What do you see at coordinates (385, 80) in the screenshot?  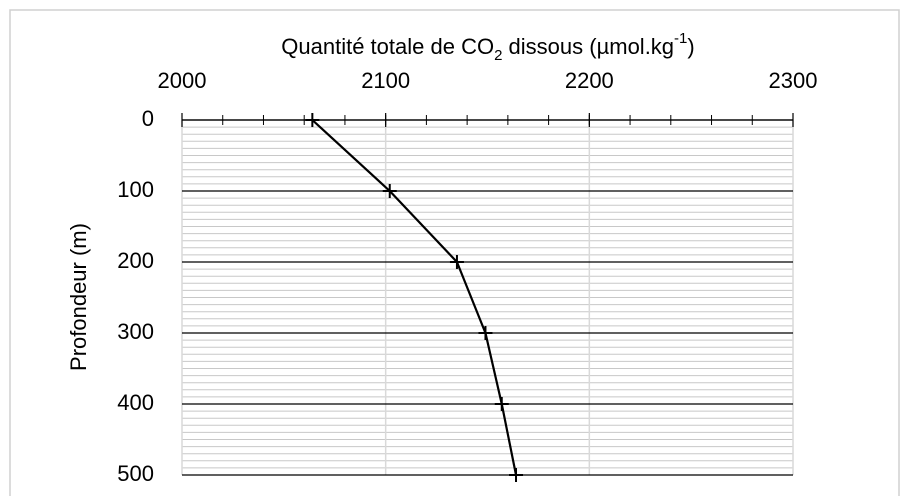 I see `x-tick-label: 2100` at bounding box center [385, 80].